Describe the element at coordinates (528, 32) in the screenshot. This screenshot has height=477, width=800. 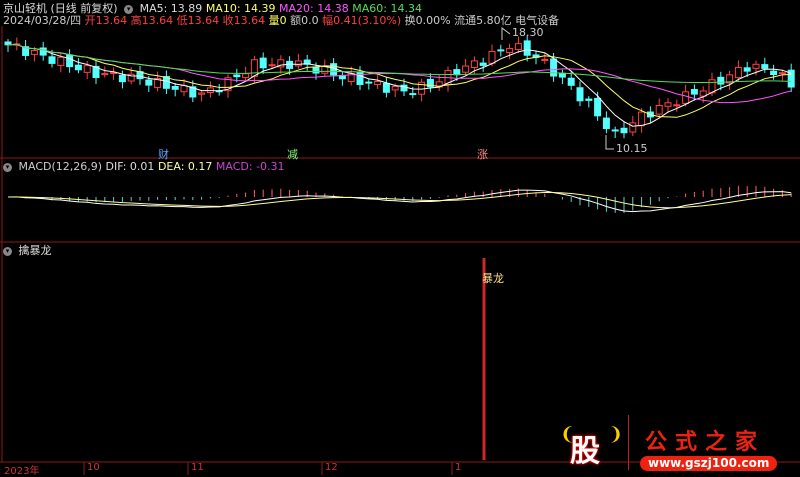
I see `high-price-label: 18.30` at that location.